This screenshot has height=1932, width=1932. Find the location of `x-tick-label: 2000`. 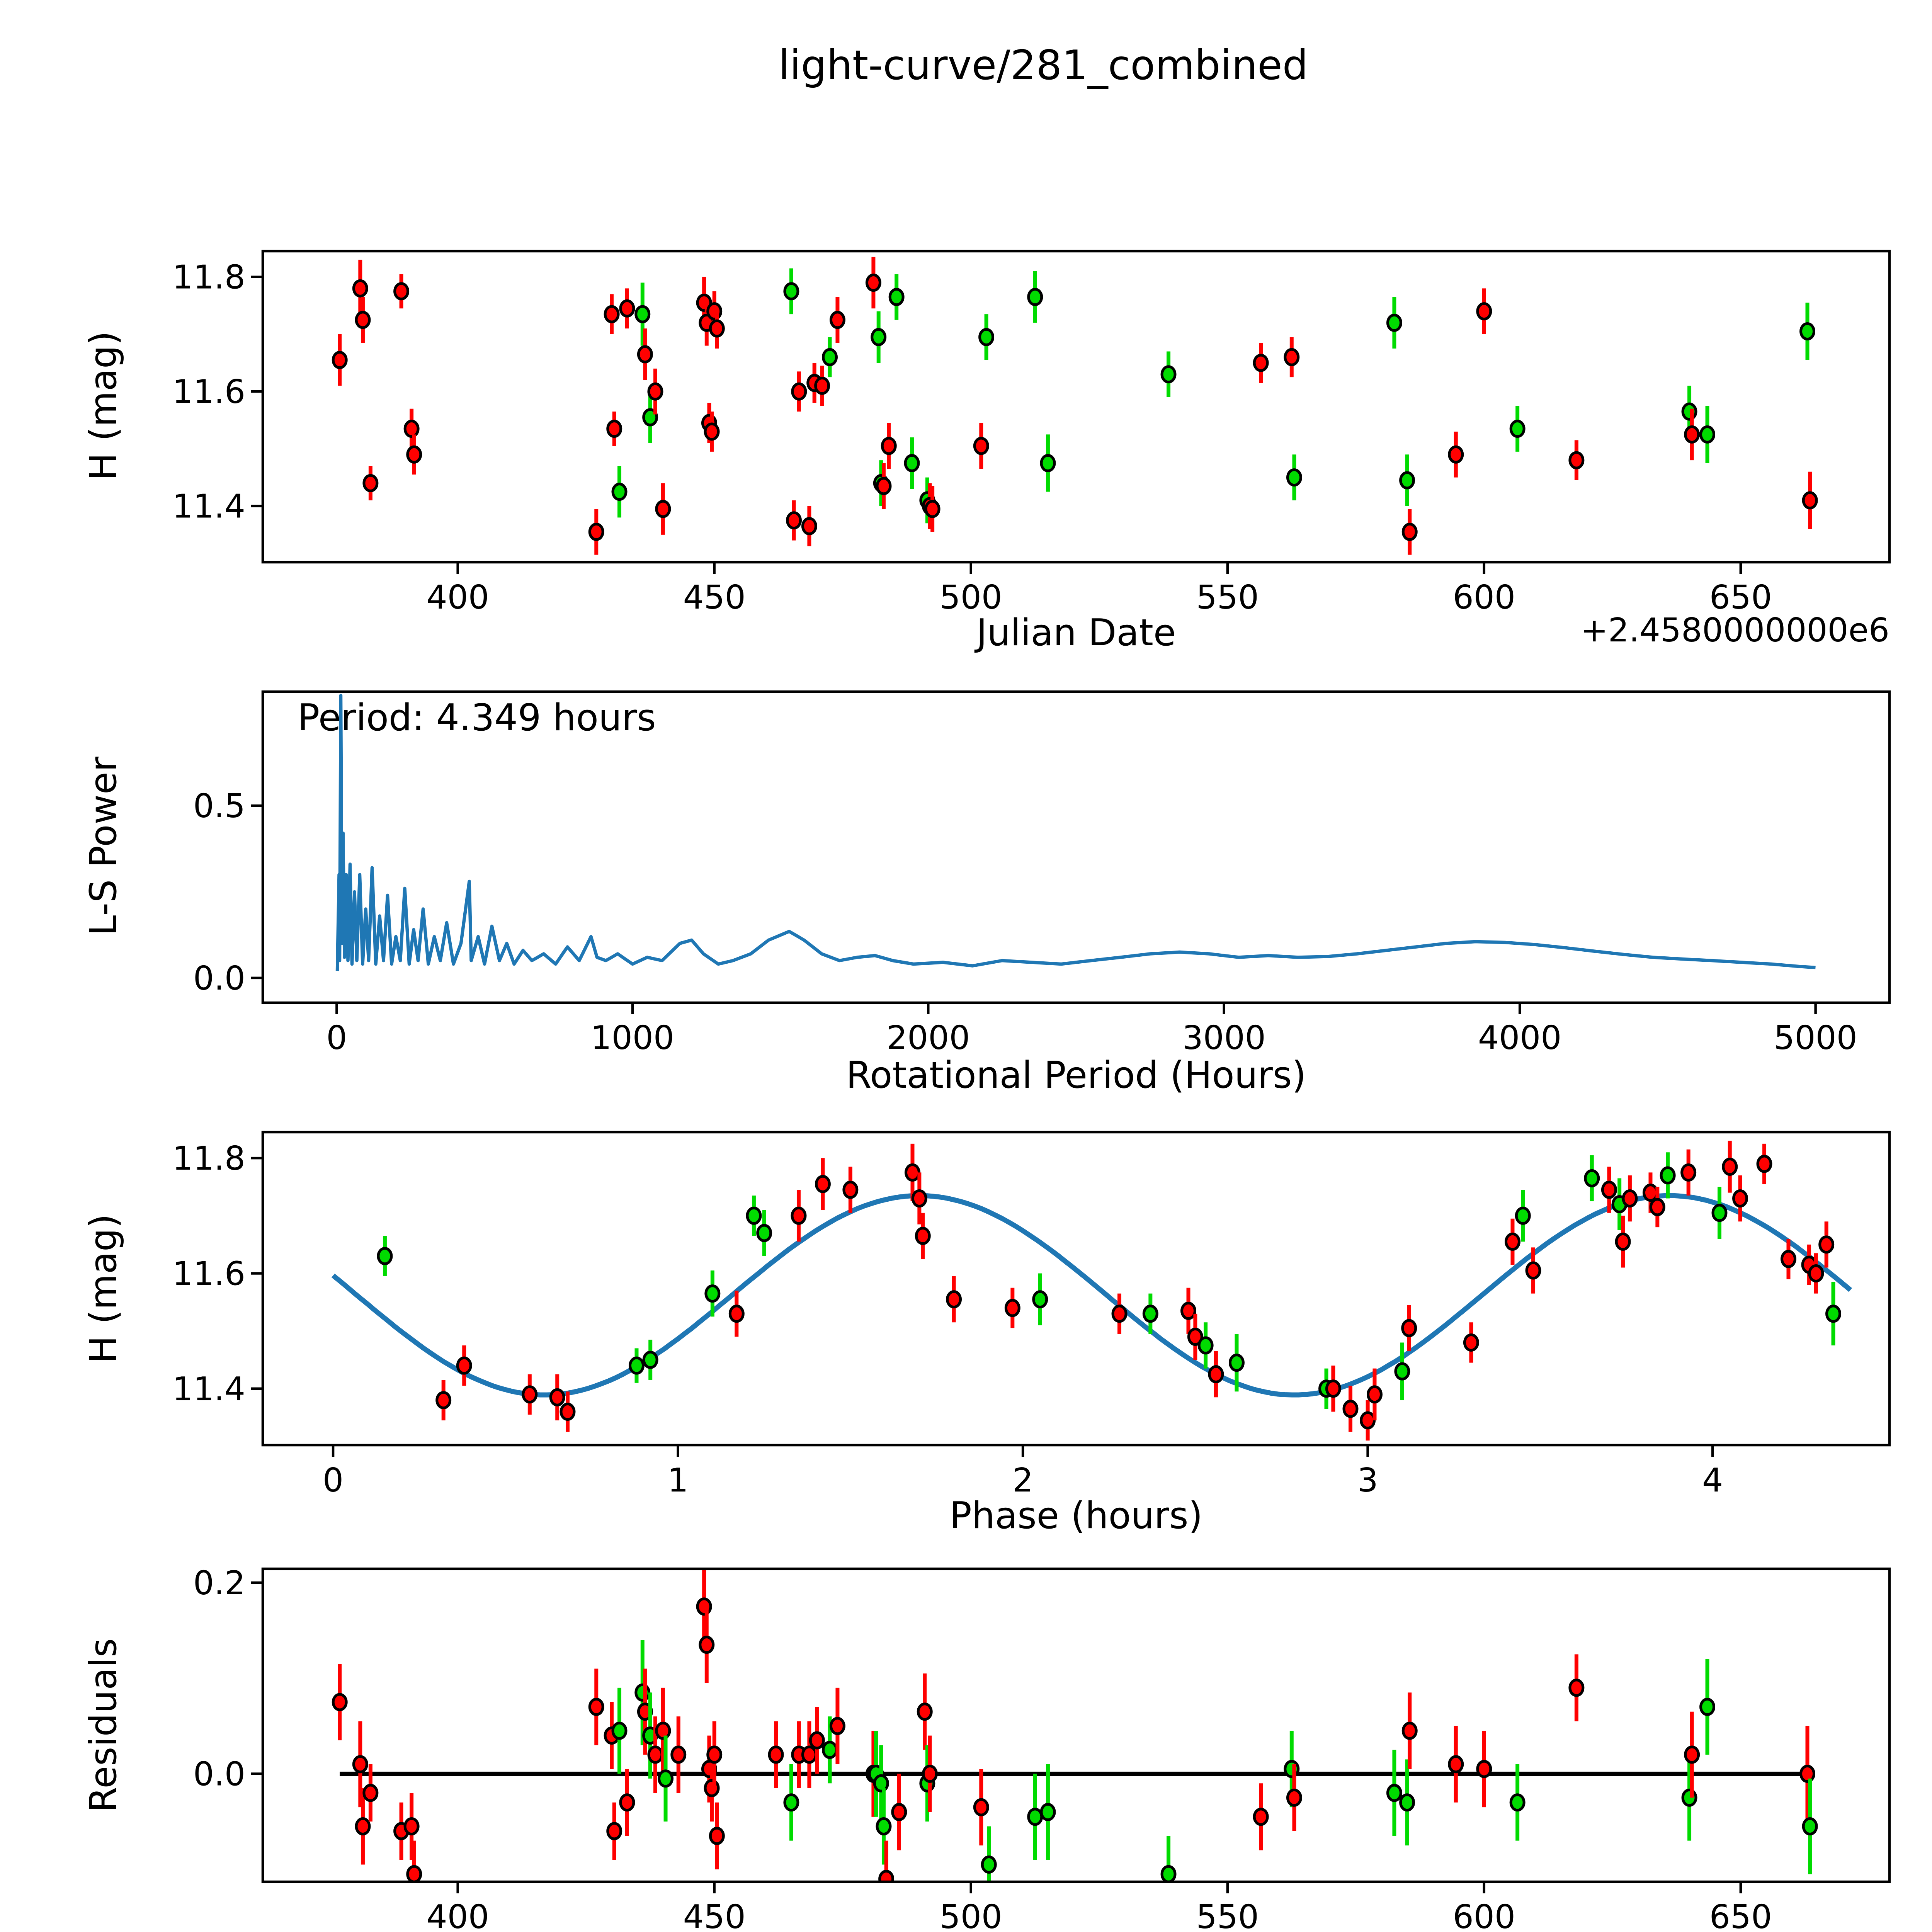

x-tick-label: 2000 is located at coordinates (928, 1038).